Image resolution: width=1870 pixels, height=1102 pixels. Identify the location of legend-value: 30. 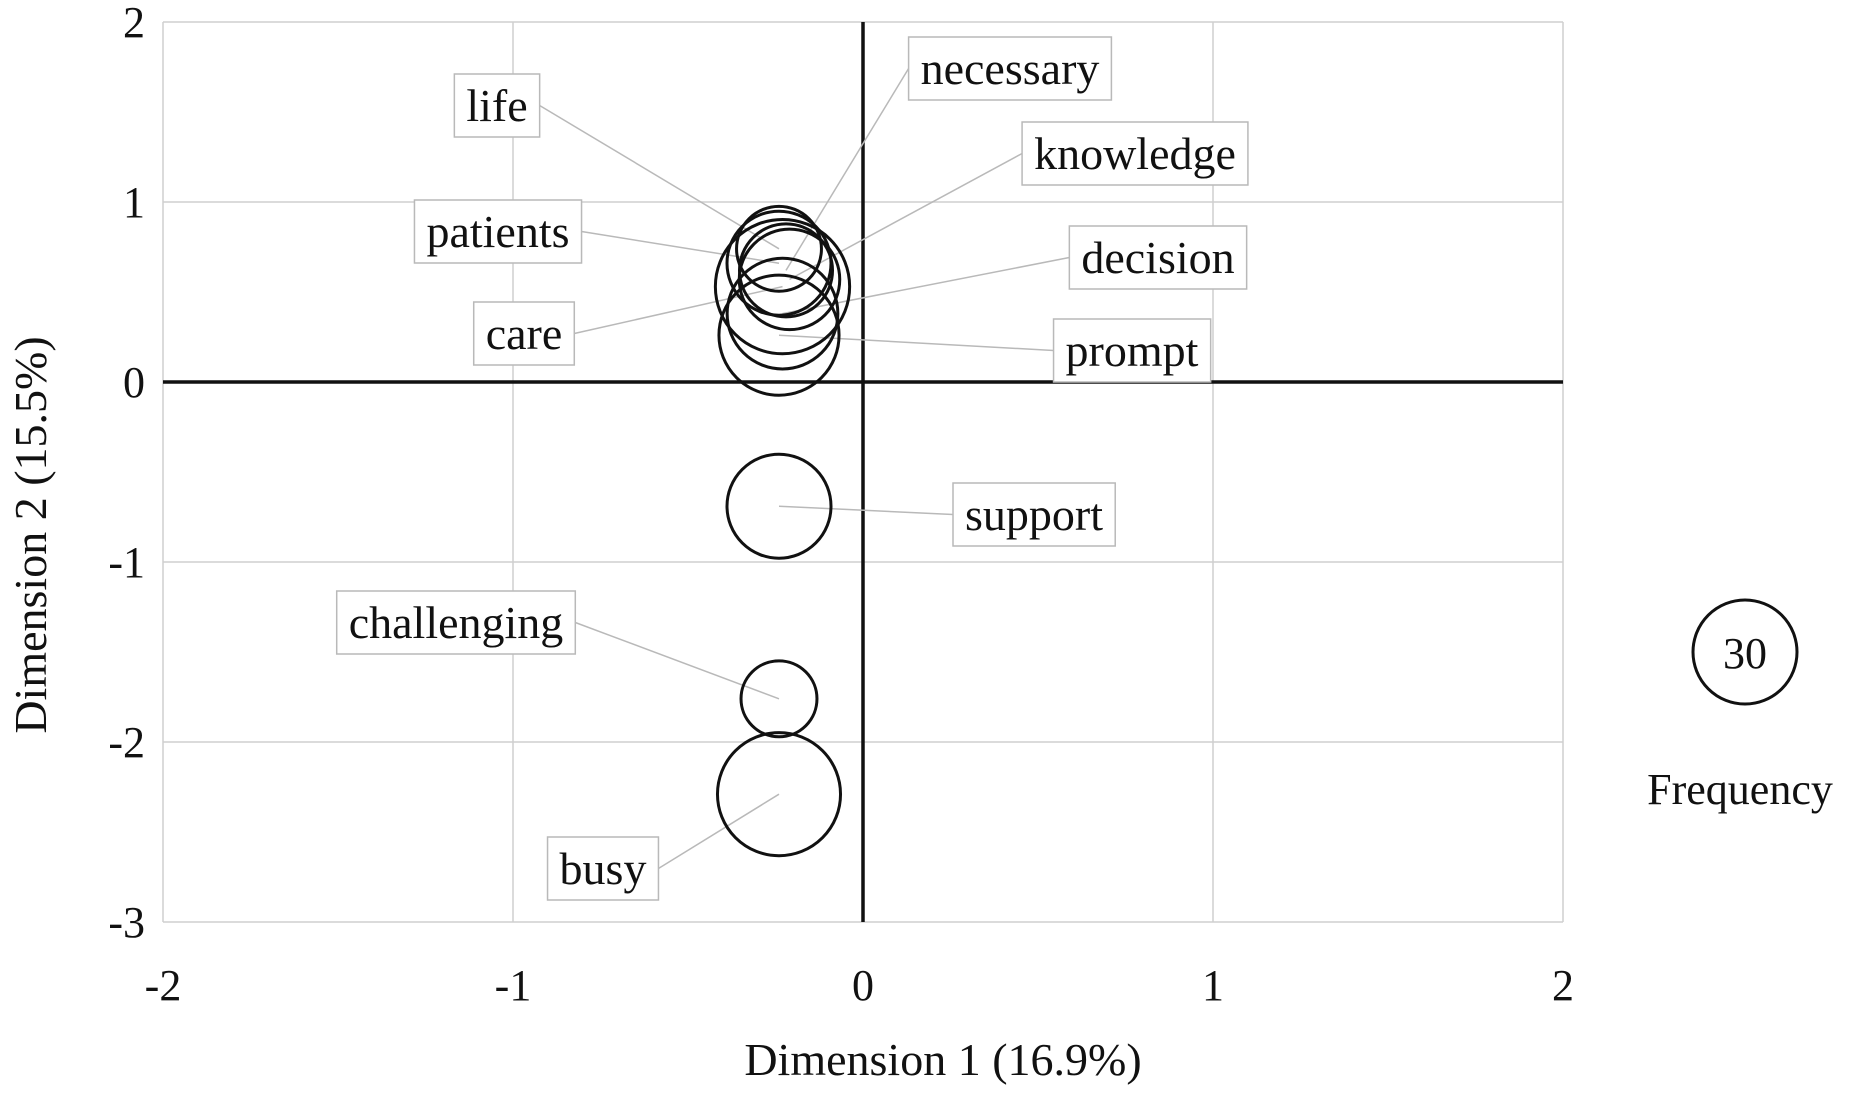
(1745, 653).